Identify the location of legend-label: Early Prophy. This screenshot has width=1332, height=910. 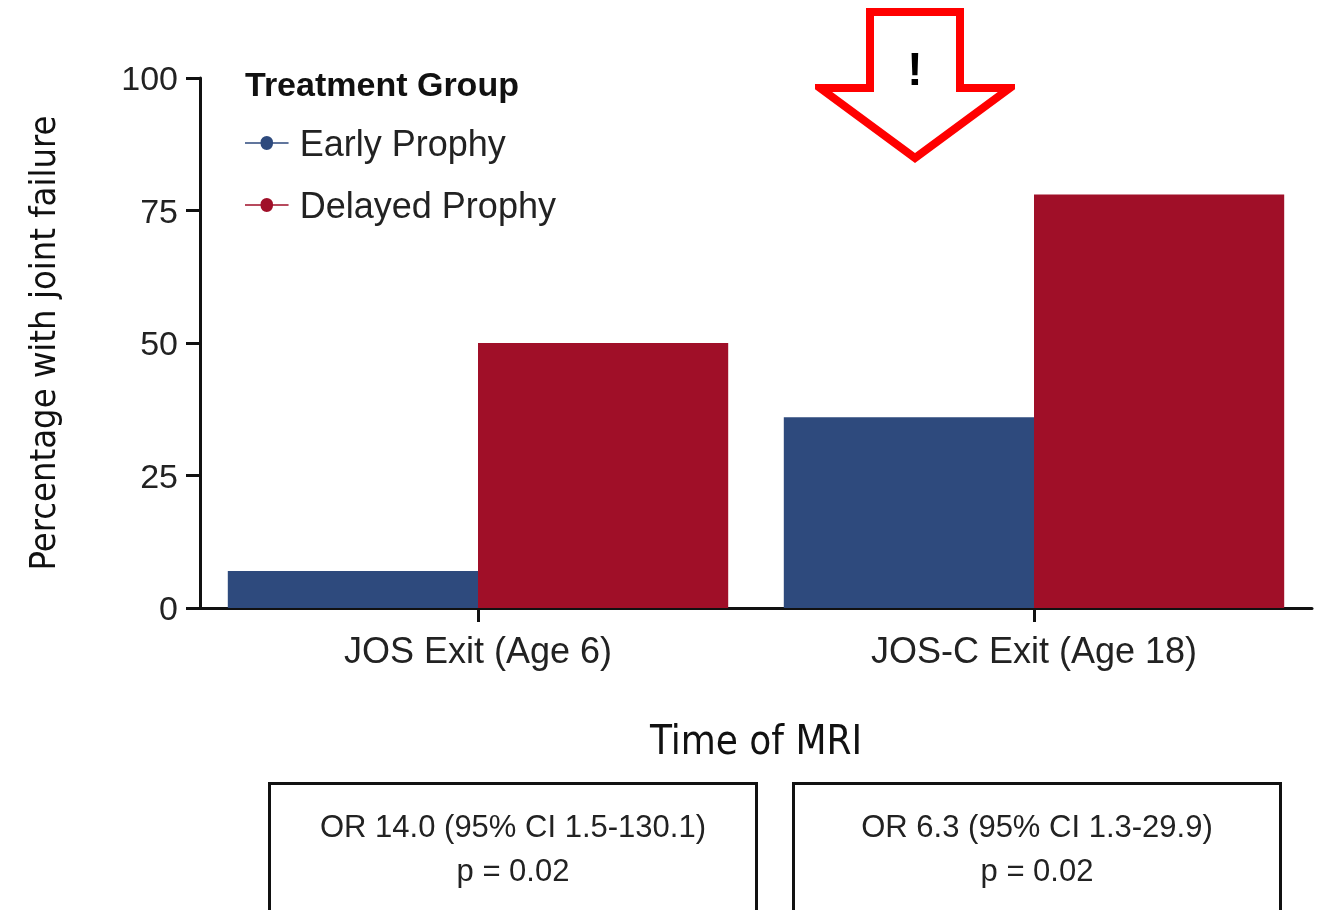
(402, 143).